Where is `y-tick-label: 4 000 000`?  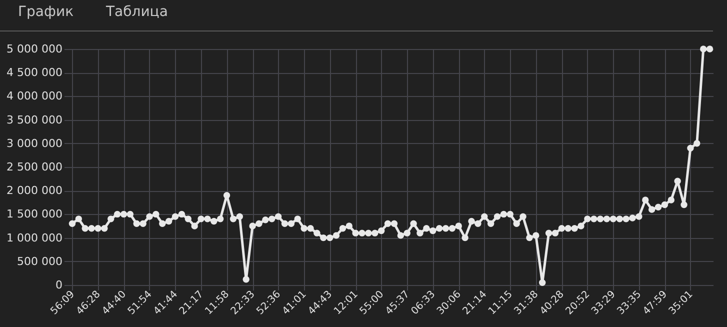 y-tick-label: 4 000 000 is located at coordinates (34, 96).